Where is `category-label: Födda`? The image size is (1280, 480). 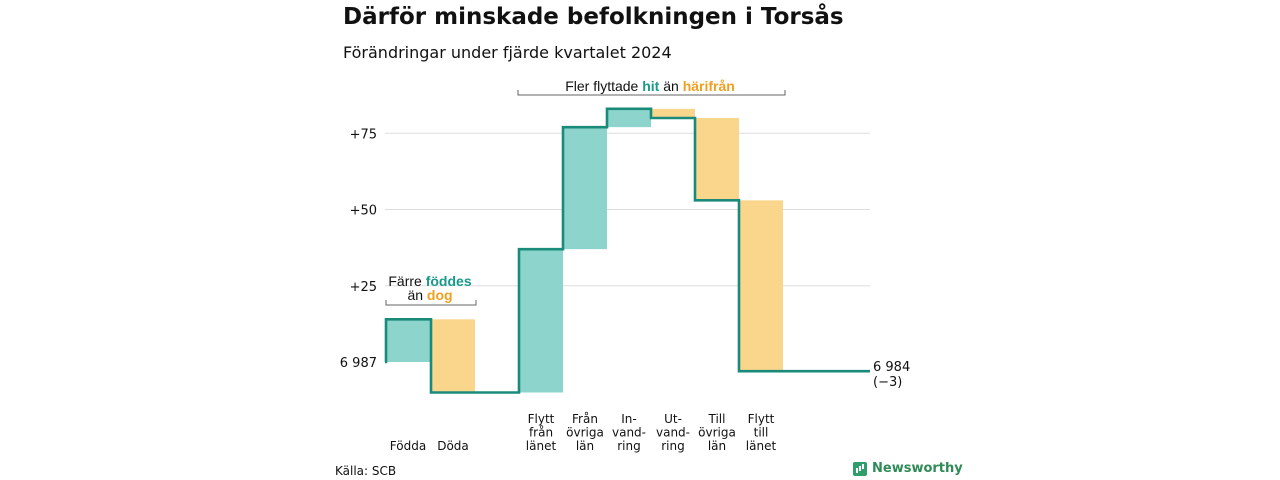
category-label: Födda is located at coordinates (408, 446).